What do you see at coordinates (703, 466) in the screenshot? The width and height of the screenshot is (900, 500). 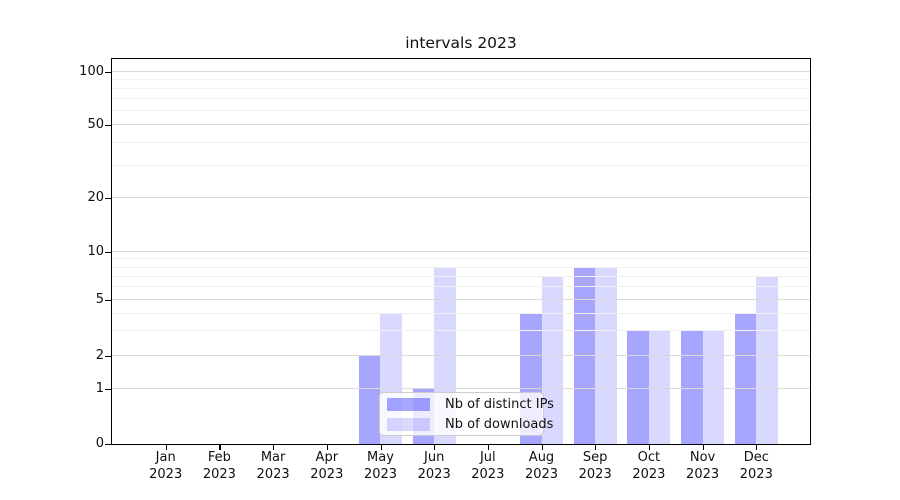 I see `x-tick-label: Nov 2023` at bounding box center [703, 466].